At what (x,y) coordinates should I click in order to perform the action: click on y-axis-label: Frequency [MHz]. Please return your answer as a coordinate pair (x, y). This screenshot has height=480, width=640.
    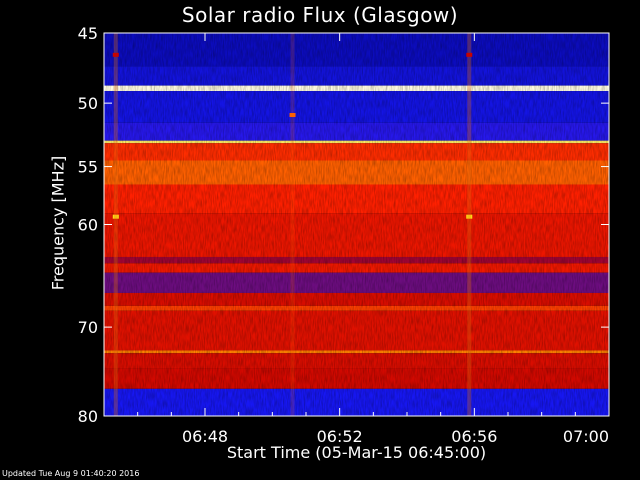
    Looking at the image, I should click on (58, 223).